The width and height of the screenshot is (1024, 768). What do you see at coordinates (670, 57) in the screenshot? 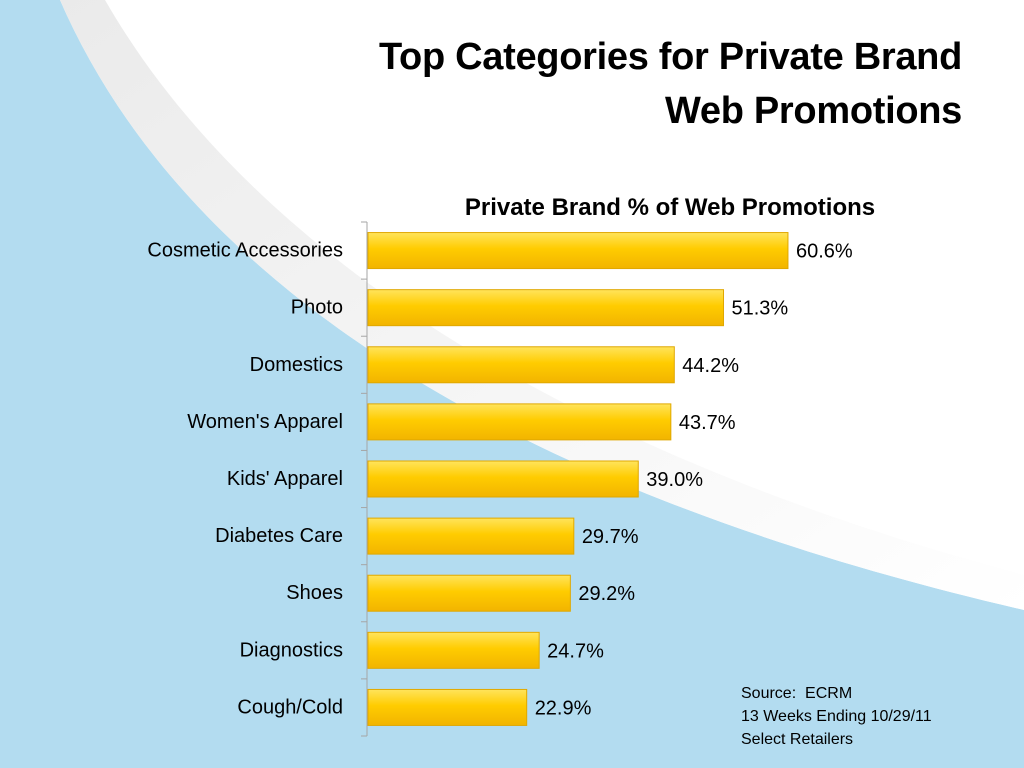
I see `slide-title-line-1: Top Categories for Private Brand` at bounding box center [670, 57].